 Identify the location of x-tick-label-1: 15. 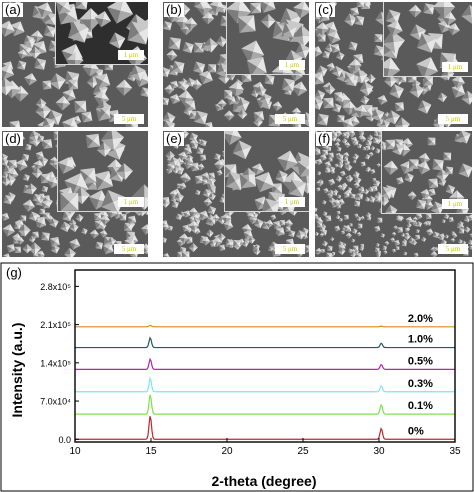
(151, 451).